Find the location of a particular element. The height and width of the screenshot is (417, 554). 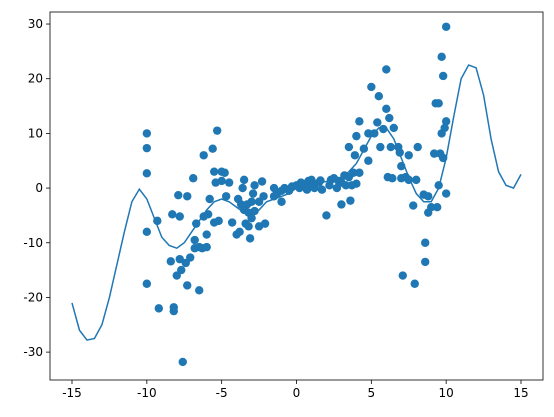

y-tick-label: -10 is located at coordinates (33, 243).